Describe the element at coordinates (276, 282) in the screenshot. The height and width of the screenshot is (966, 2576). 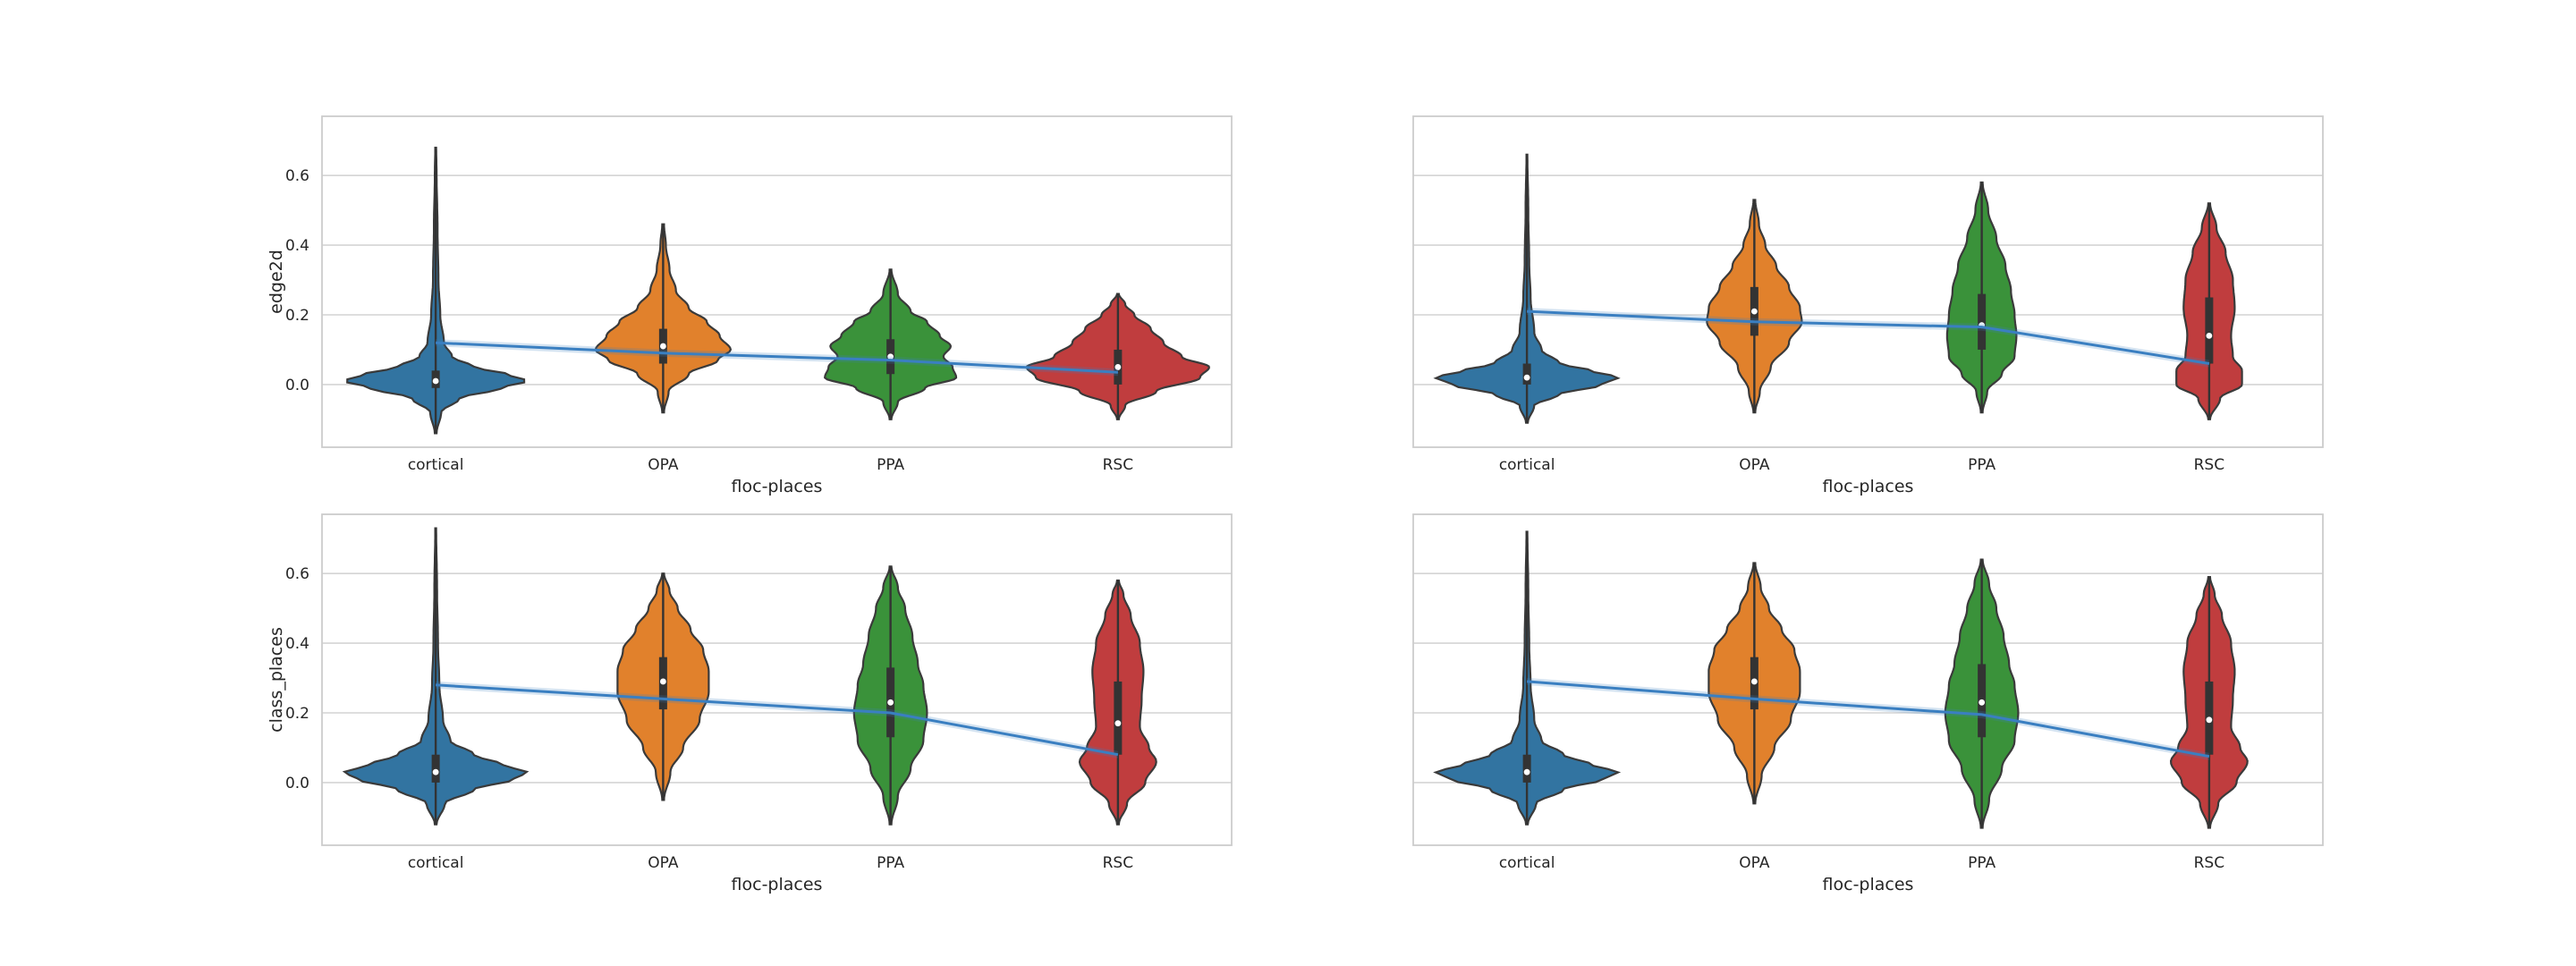
I see `y-axis-label: edge2d` at that location.